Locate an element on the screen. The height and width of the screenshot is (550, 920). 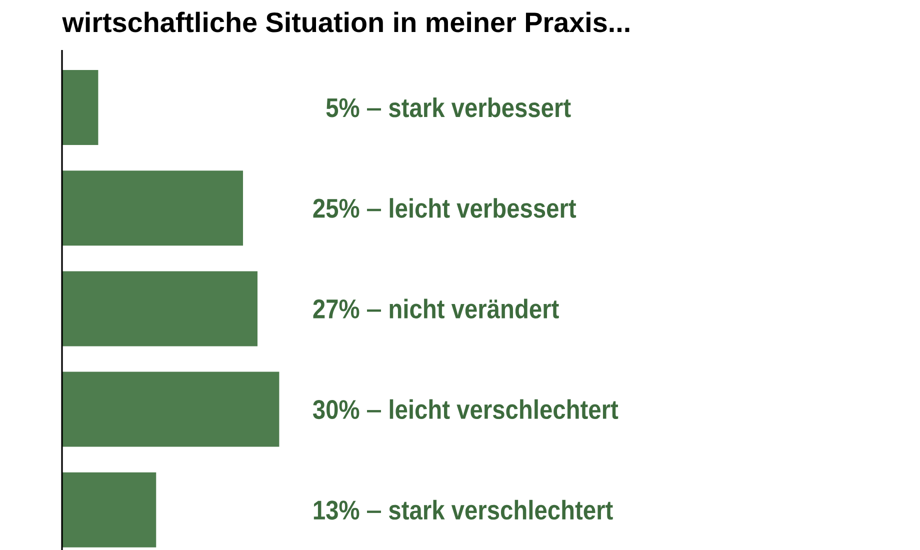
y-tick-label: stark verschlechtert is located at coordinates (501, 510).